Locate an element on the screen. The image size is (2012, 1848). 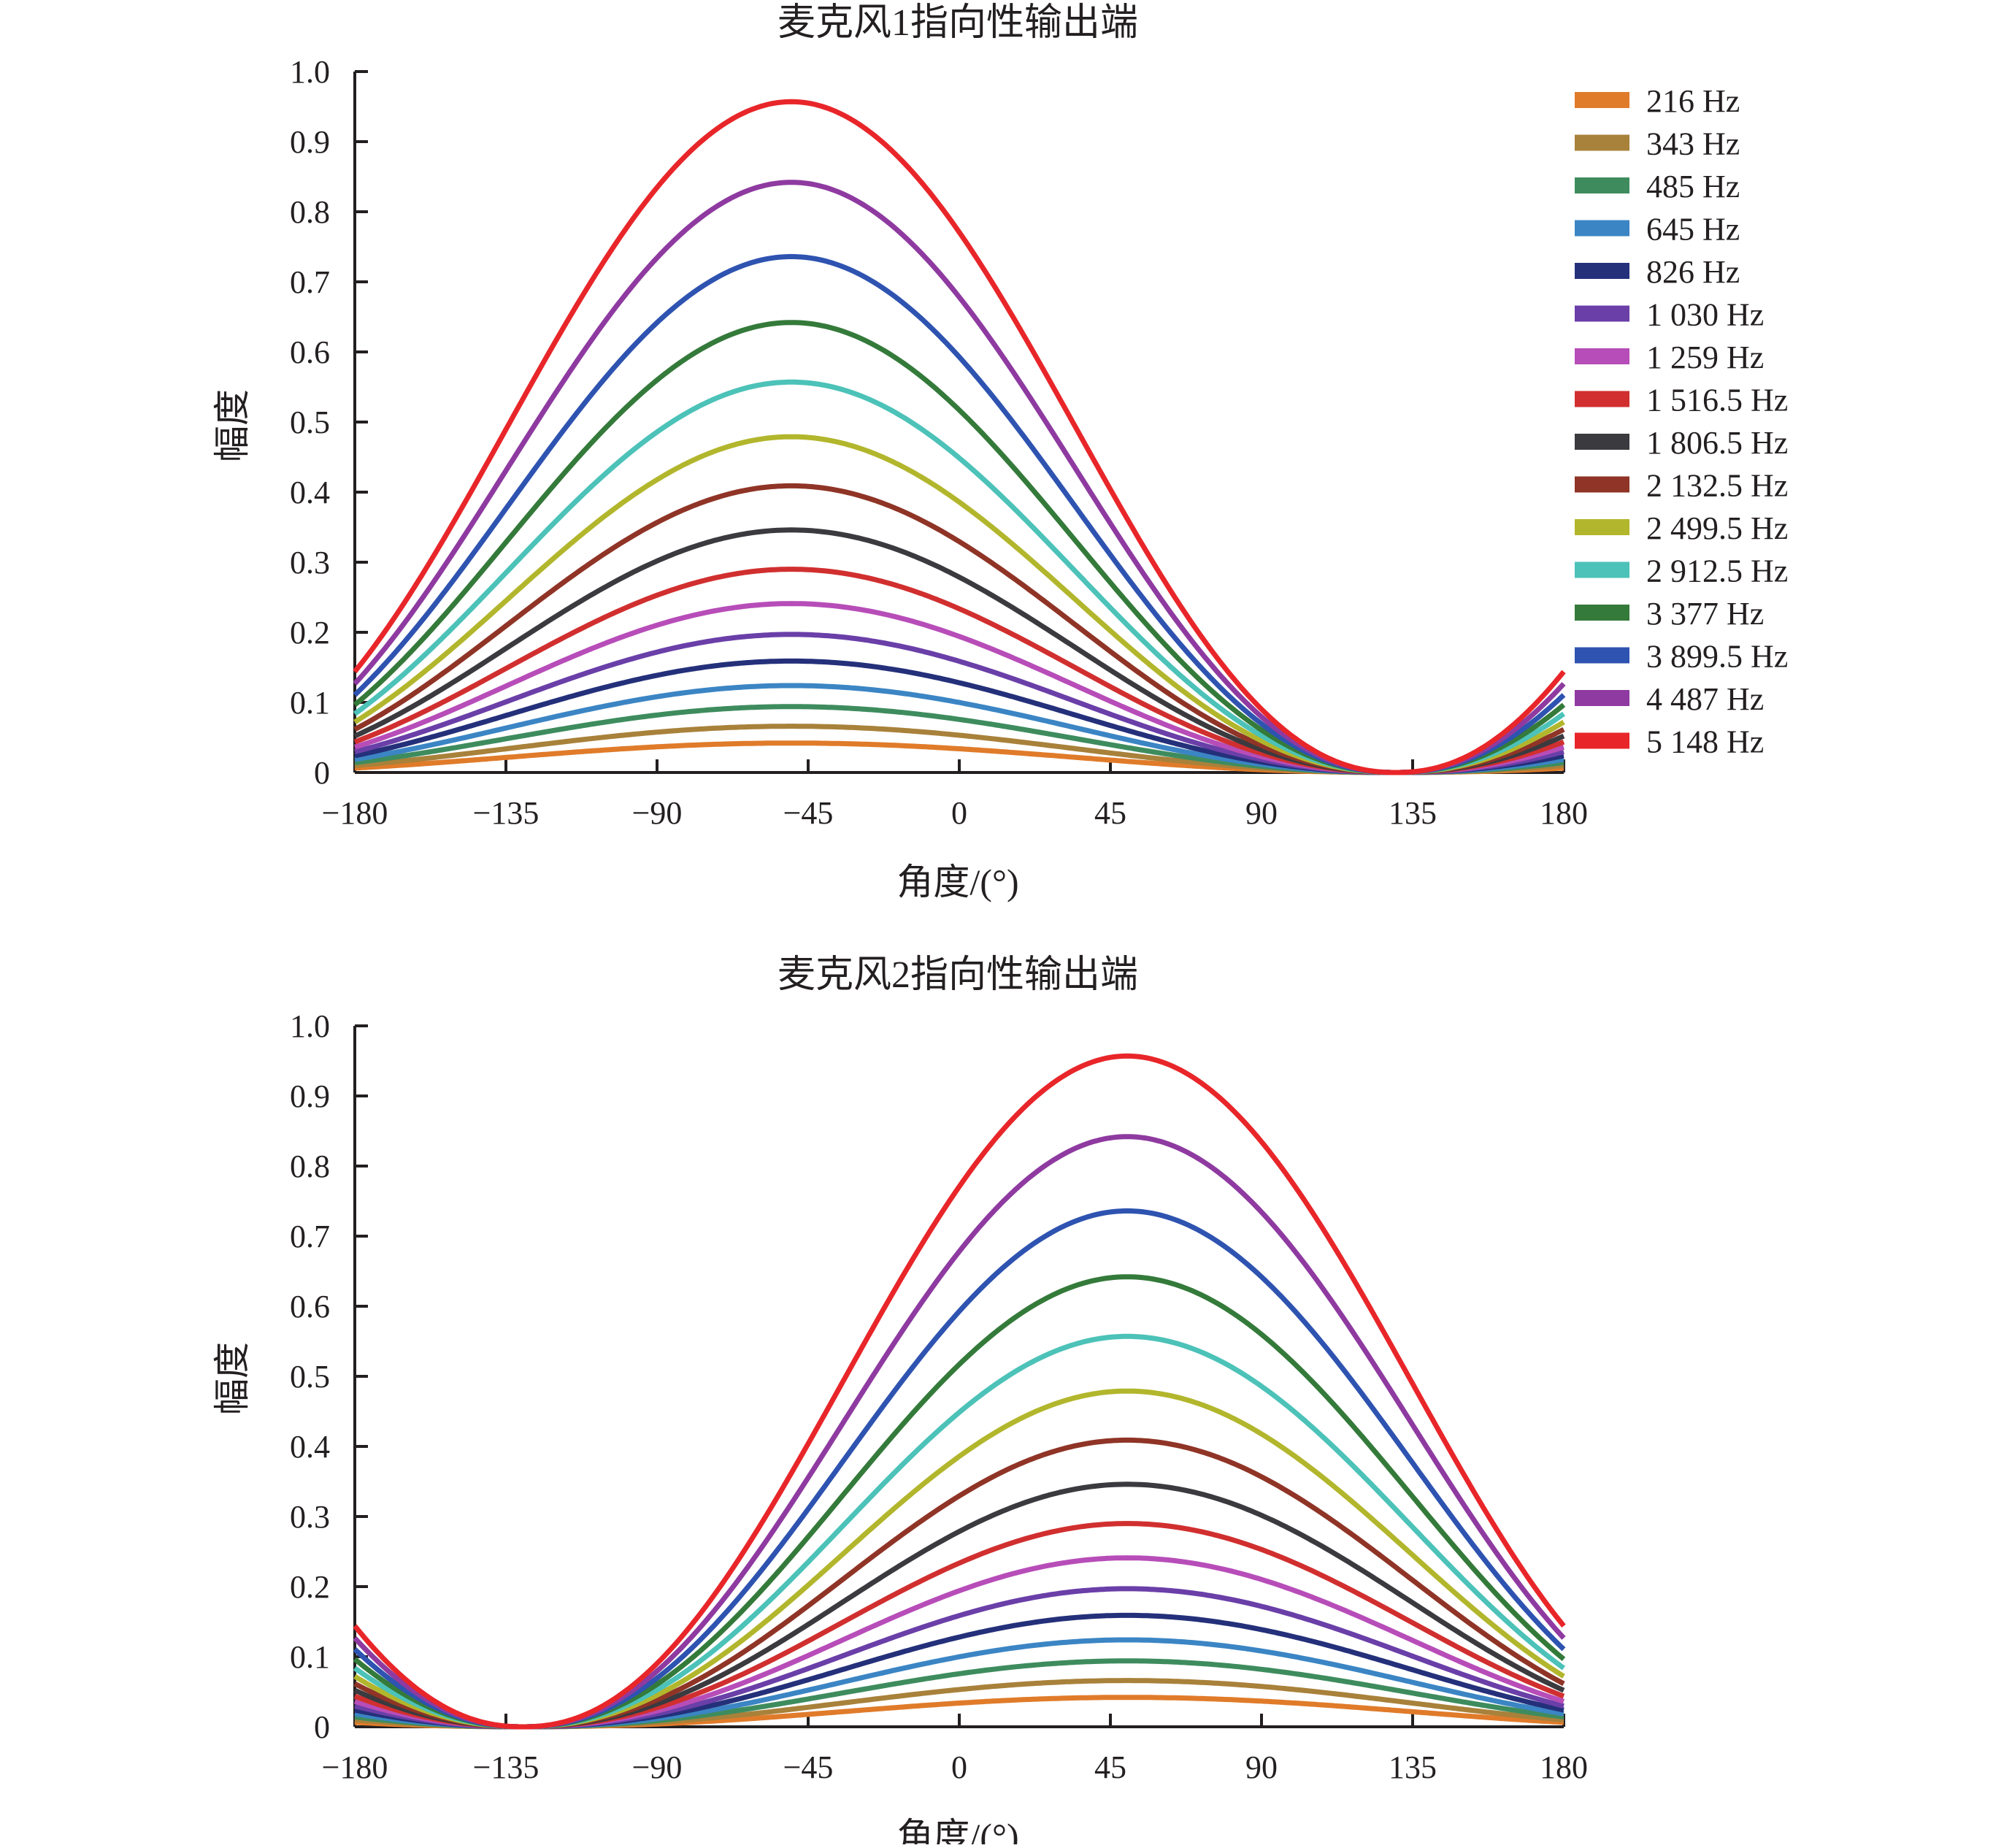
legend-label: 1 516.5 Hz is located at coordinates (1717, 401).